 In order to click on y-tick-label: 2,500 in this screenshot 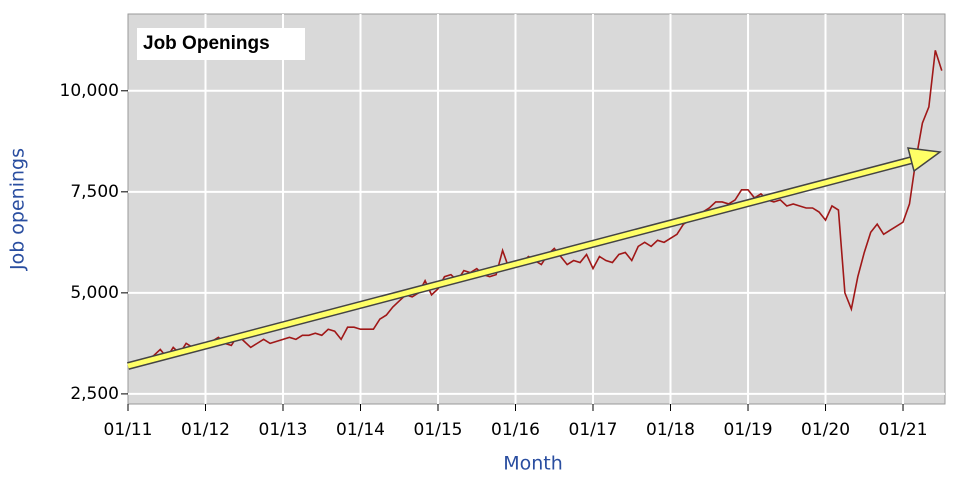, I will do `click(94, 394)`.